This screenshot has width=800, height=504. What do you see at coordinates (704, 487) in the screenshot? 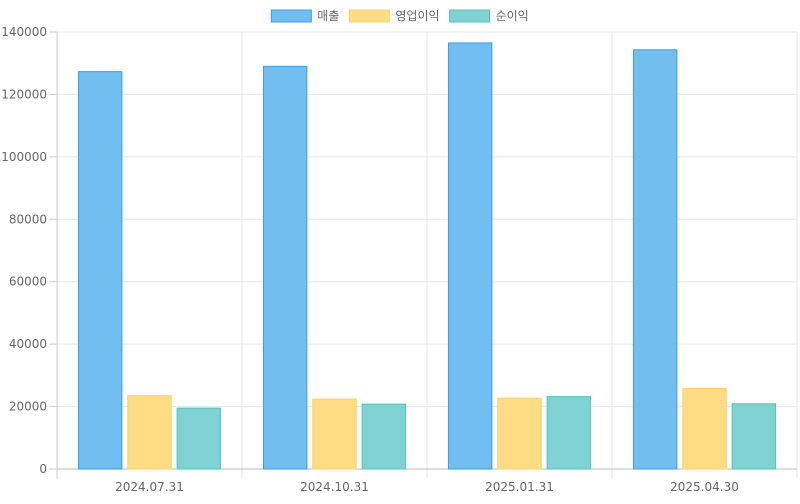
I see `x-tick-label: 2025.04.30` at bounding box center [704, 487].